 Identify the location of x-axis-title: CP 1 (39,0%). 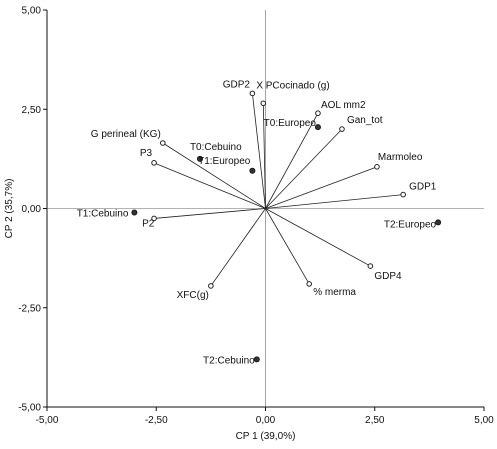
(266, 436).